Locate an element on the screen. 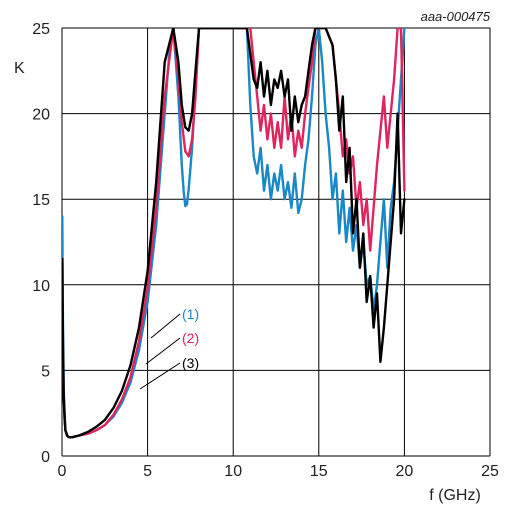 This screenshot has height=506, width=506. y-tick-label: 20 is located at coordinates (41, 115).